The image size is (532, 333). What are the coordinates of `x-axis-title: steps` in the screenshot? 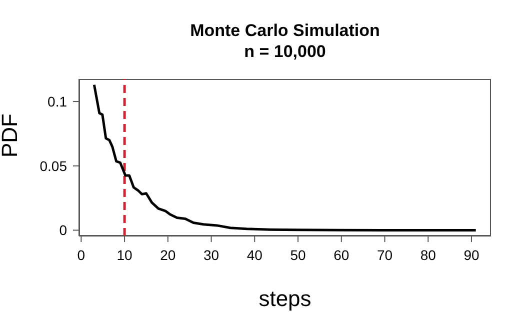 It's located at (285, 298).